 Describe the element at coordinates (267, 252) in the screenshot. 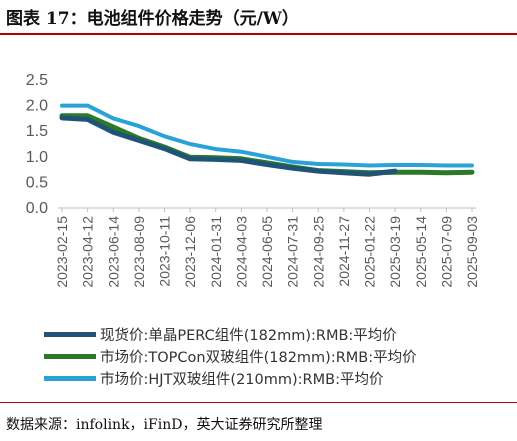

I see `x-tick-label: 2024-06-05` at that location.